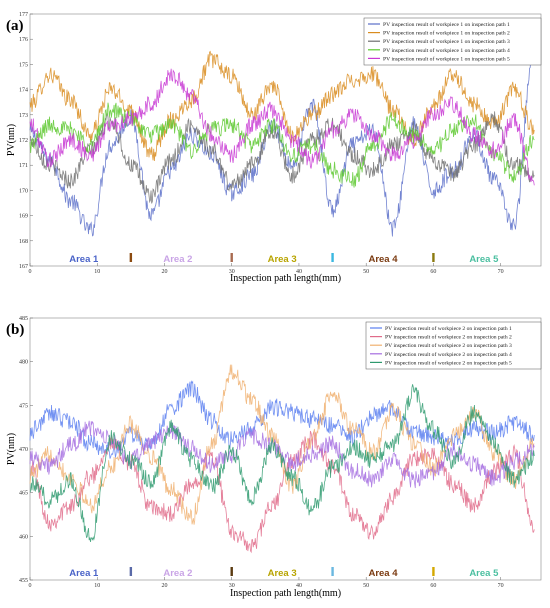 The image size is (550, 608). I want to click on y-tick-label: 174, so click(23, 91).